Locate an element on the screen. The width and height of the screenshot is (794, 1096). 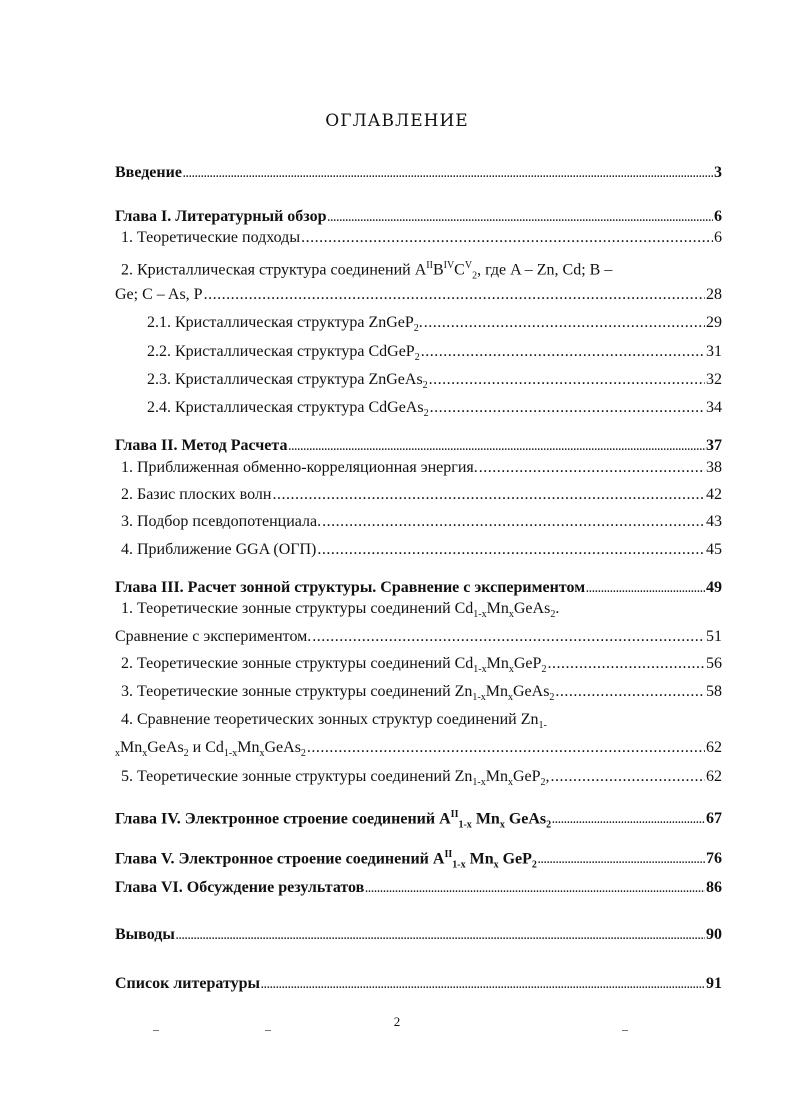
toc-entry: 3. Подбор псевдопотенциала. 43 is located at coordinates (421, 522).